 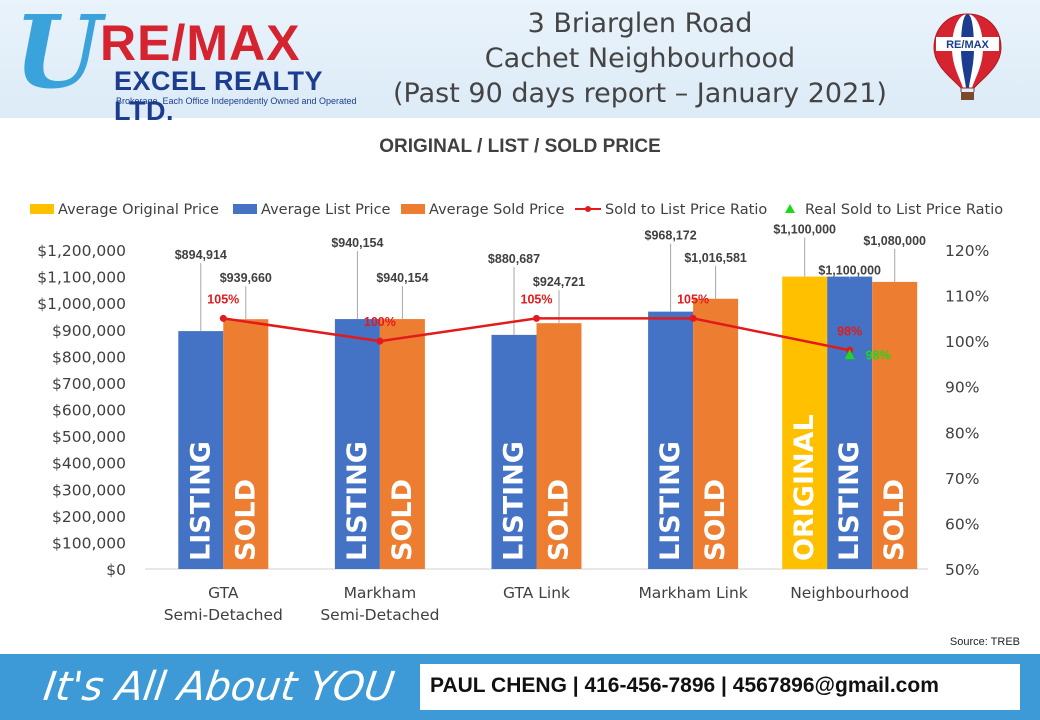 I want to click on y-left-tick-label: $1,200,000, so click(x=81, y=251).